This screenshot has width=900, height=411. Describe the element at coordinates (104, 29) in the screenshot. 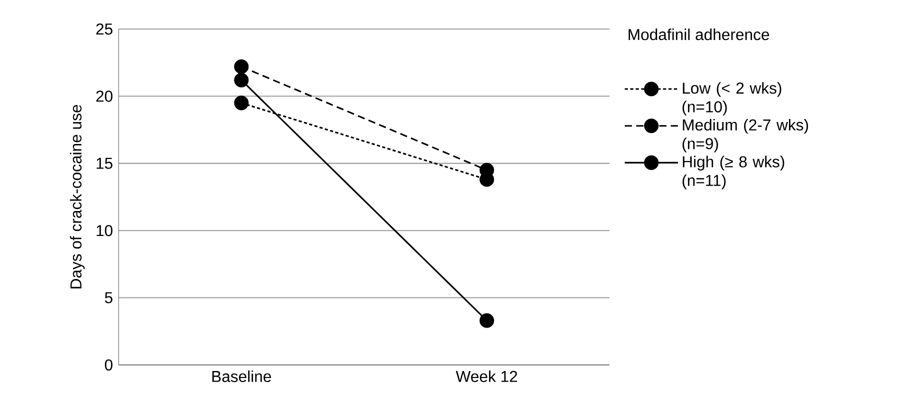

I see `y-tick-label: 25` at that location.